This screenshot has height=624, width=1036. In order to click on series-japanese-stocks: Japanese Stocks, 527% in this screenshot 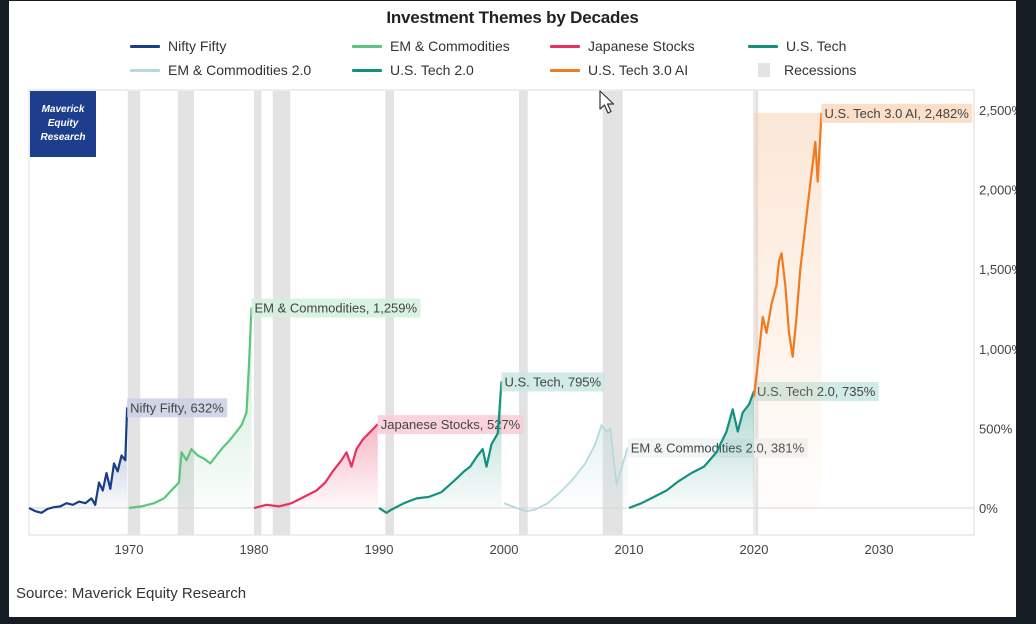, I will do `click(388, 462)`.